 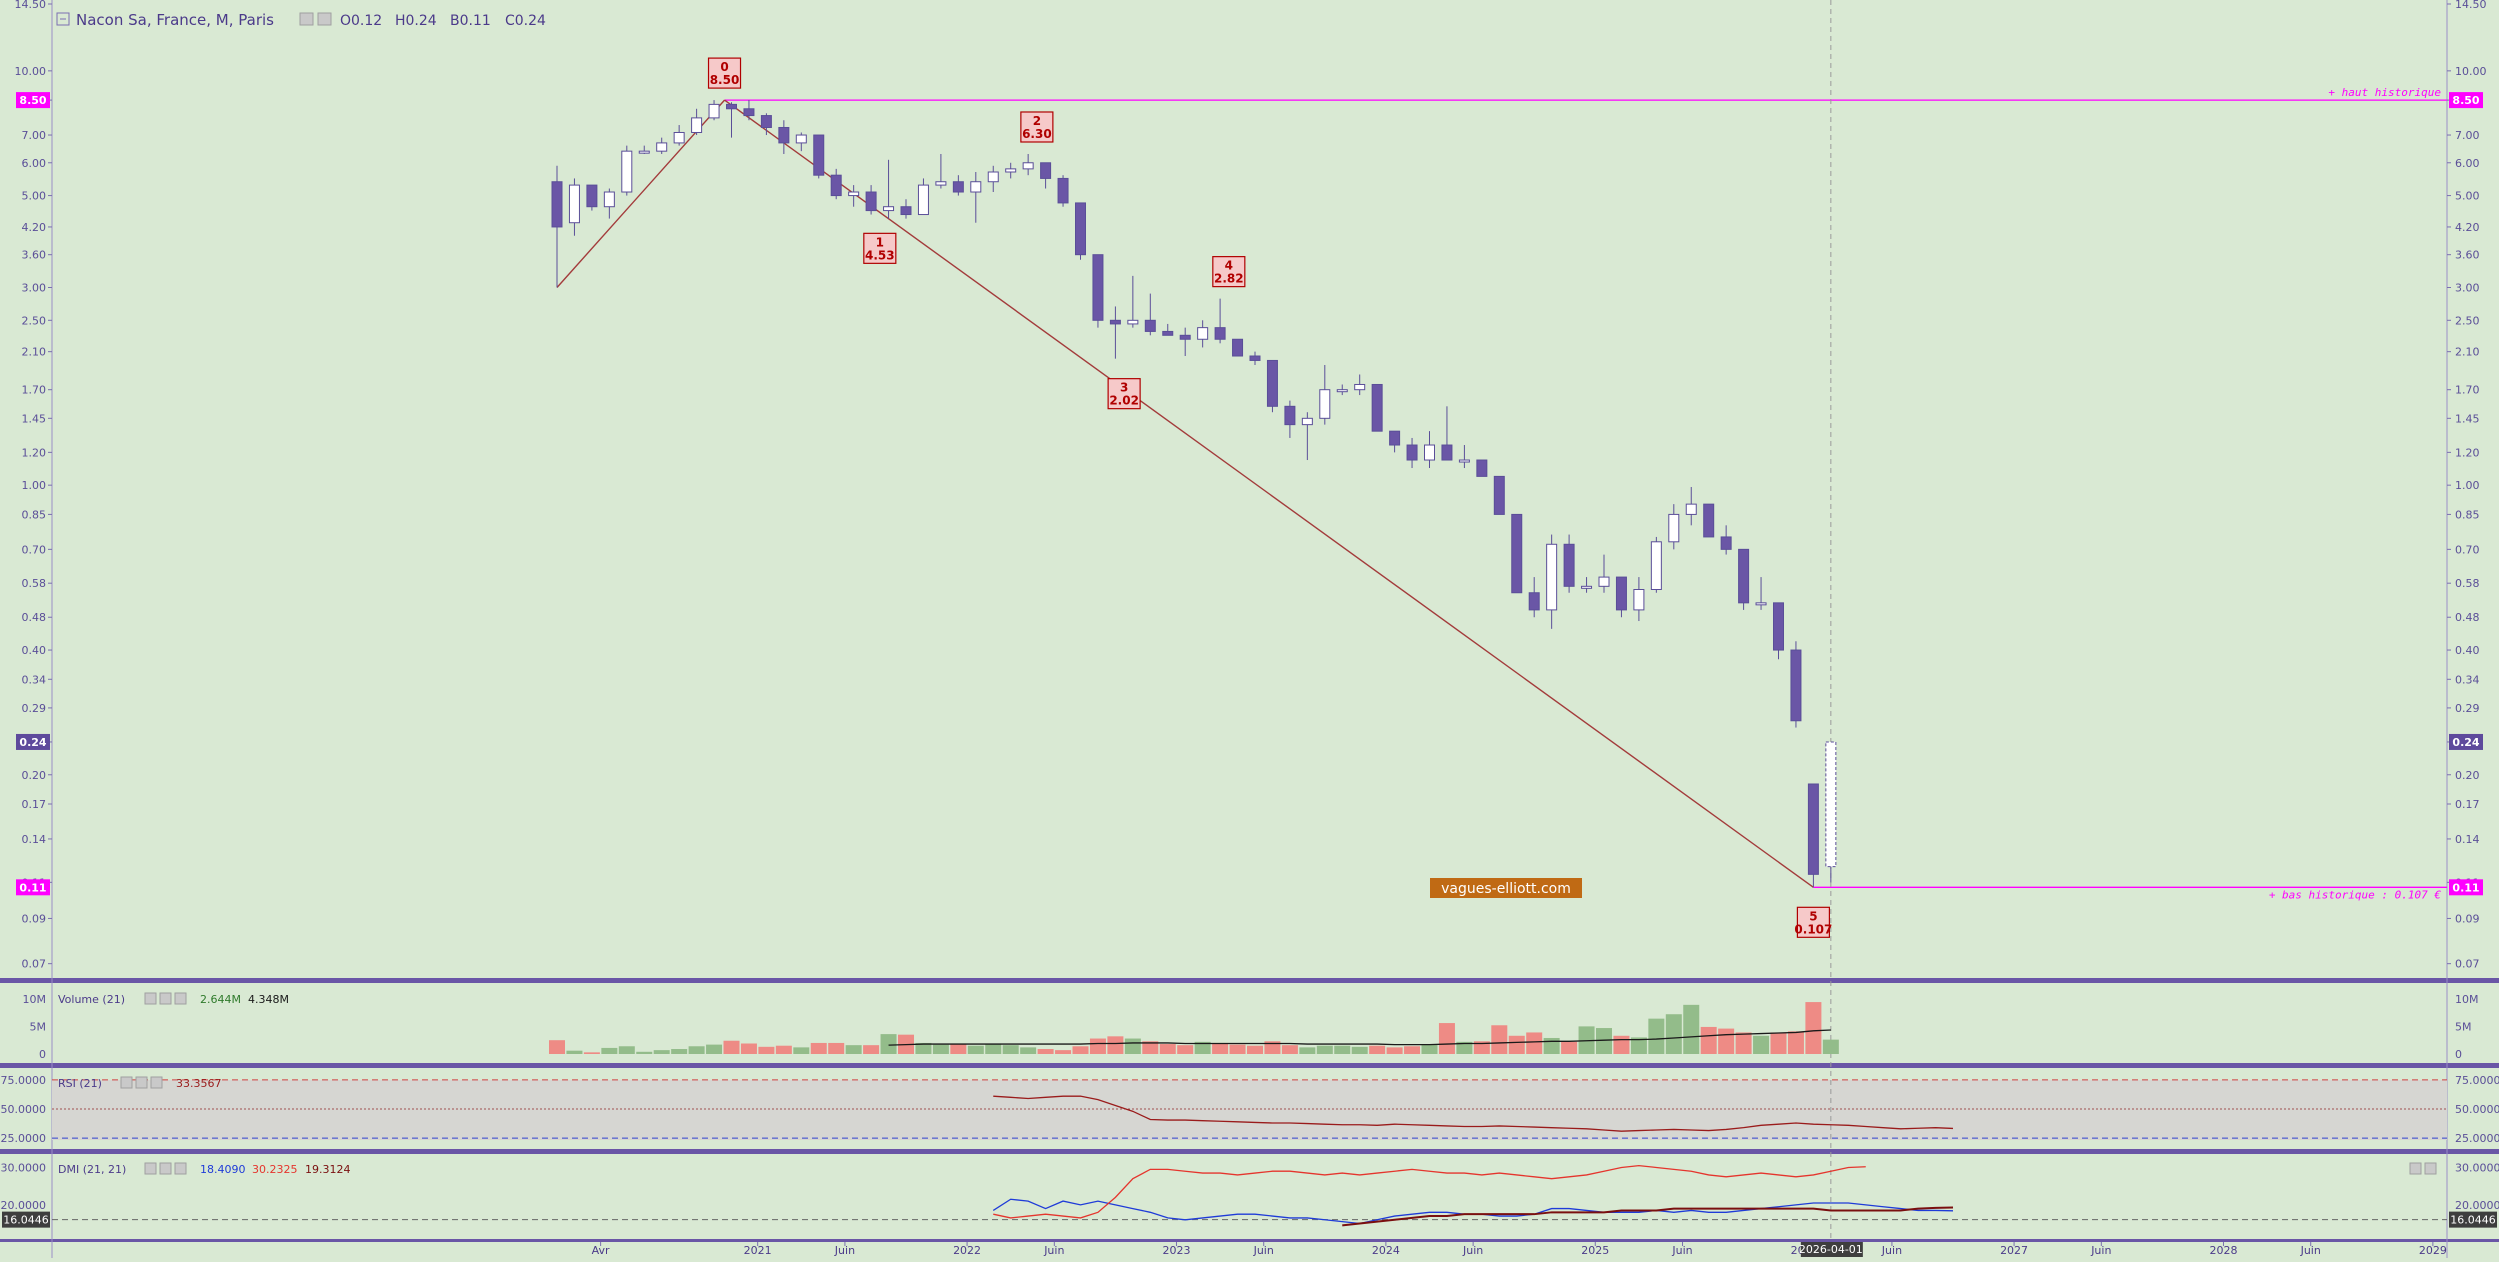 What do you see at coordinates (724, 67) in the screenshot?
I see `wave-number: 0` at bounding box center [724, 67].